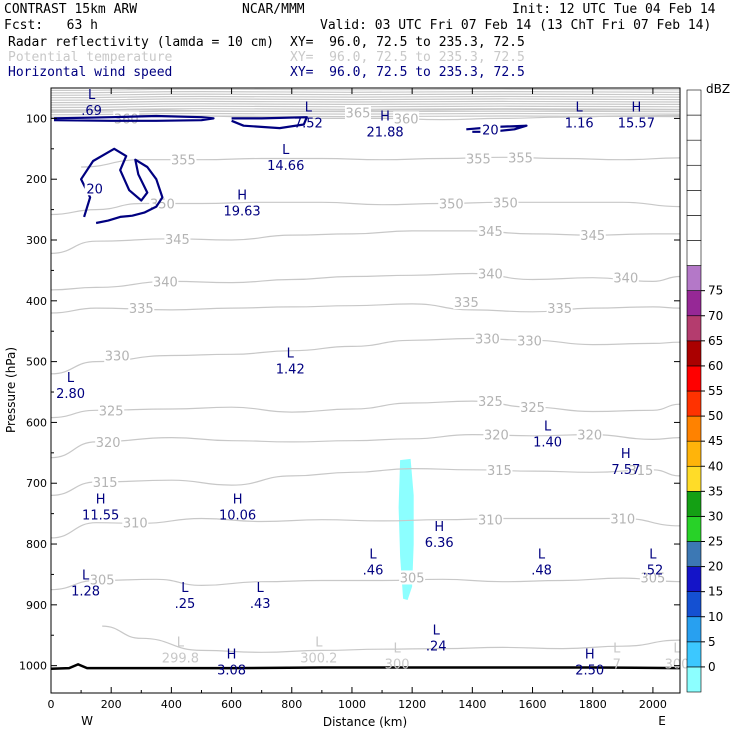 This screenshot has width=740, height=740. I want to click on hl-marker-L: L1.28, so click(85, 584).